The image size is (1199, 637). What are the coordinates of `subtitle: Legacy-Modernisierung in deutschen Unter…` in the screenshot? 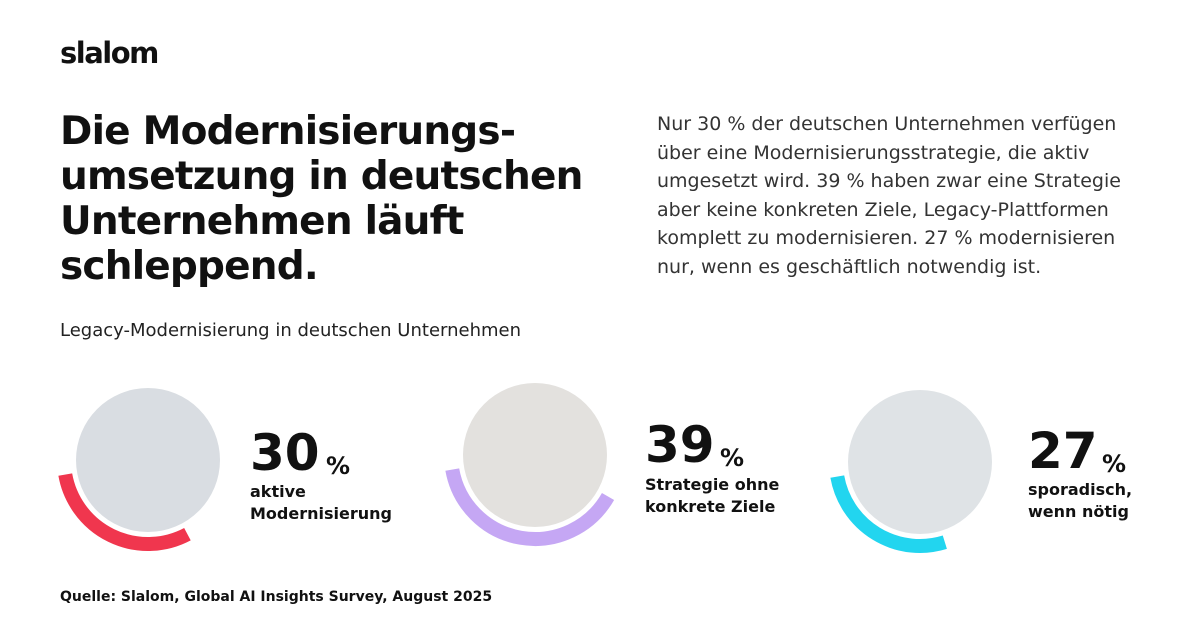 It's located at (291, 330).